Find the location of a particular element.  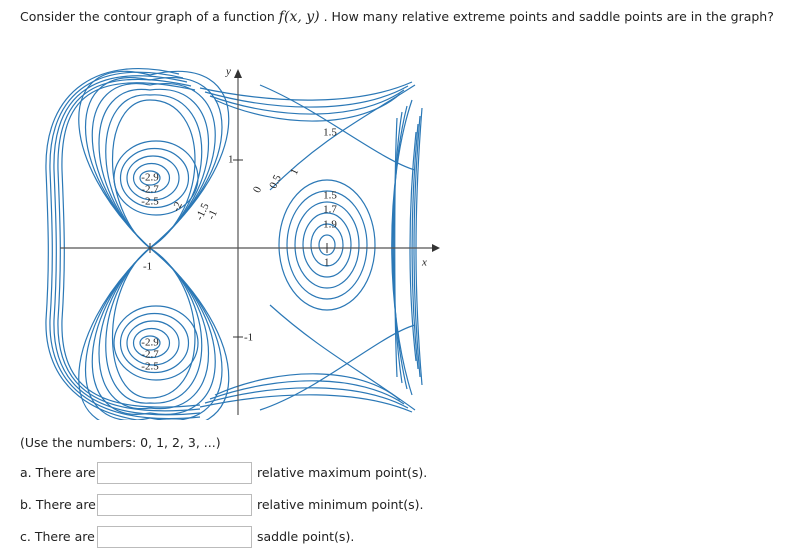

suffix: saddle point(s). is located at coordinates (306, 536).